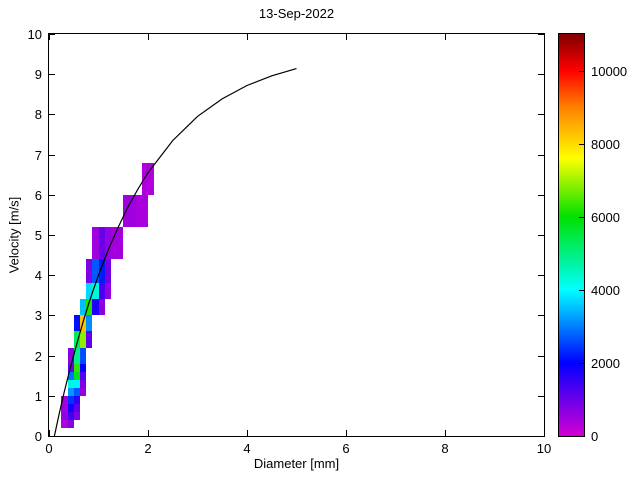  What do you see at coordinates (605, 144) in the screenshot?
I see `colorbar-tick-label: 8000` at bounding box center [605, 144].